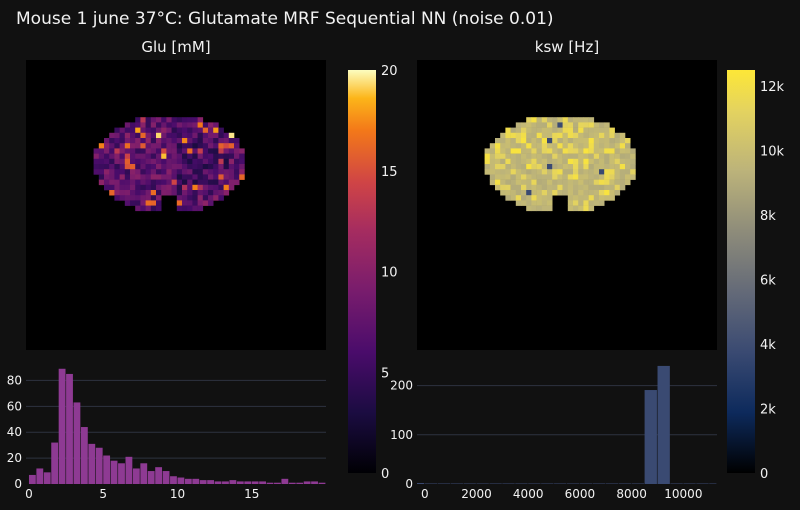  I want to click on glu-hist-xtick-label: 10, so click(177, 494).